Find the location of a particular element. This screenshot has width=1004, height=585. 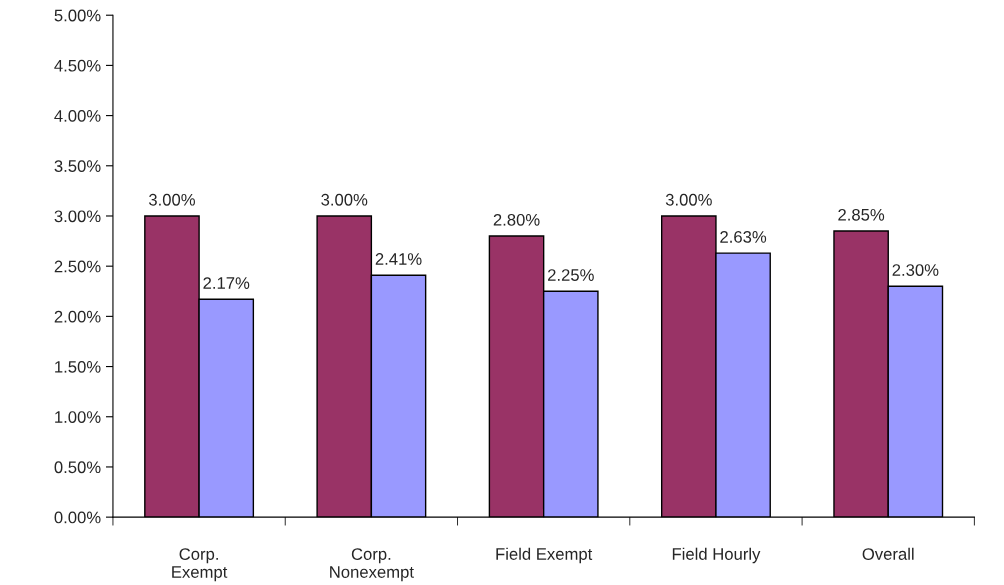

data-label: 2.63% is located at coordinates (743, 237).